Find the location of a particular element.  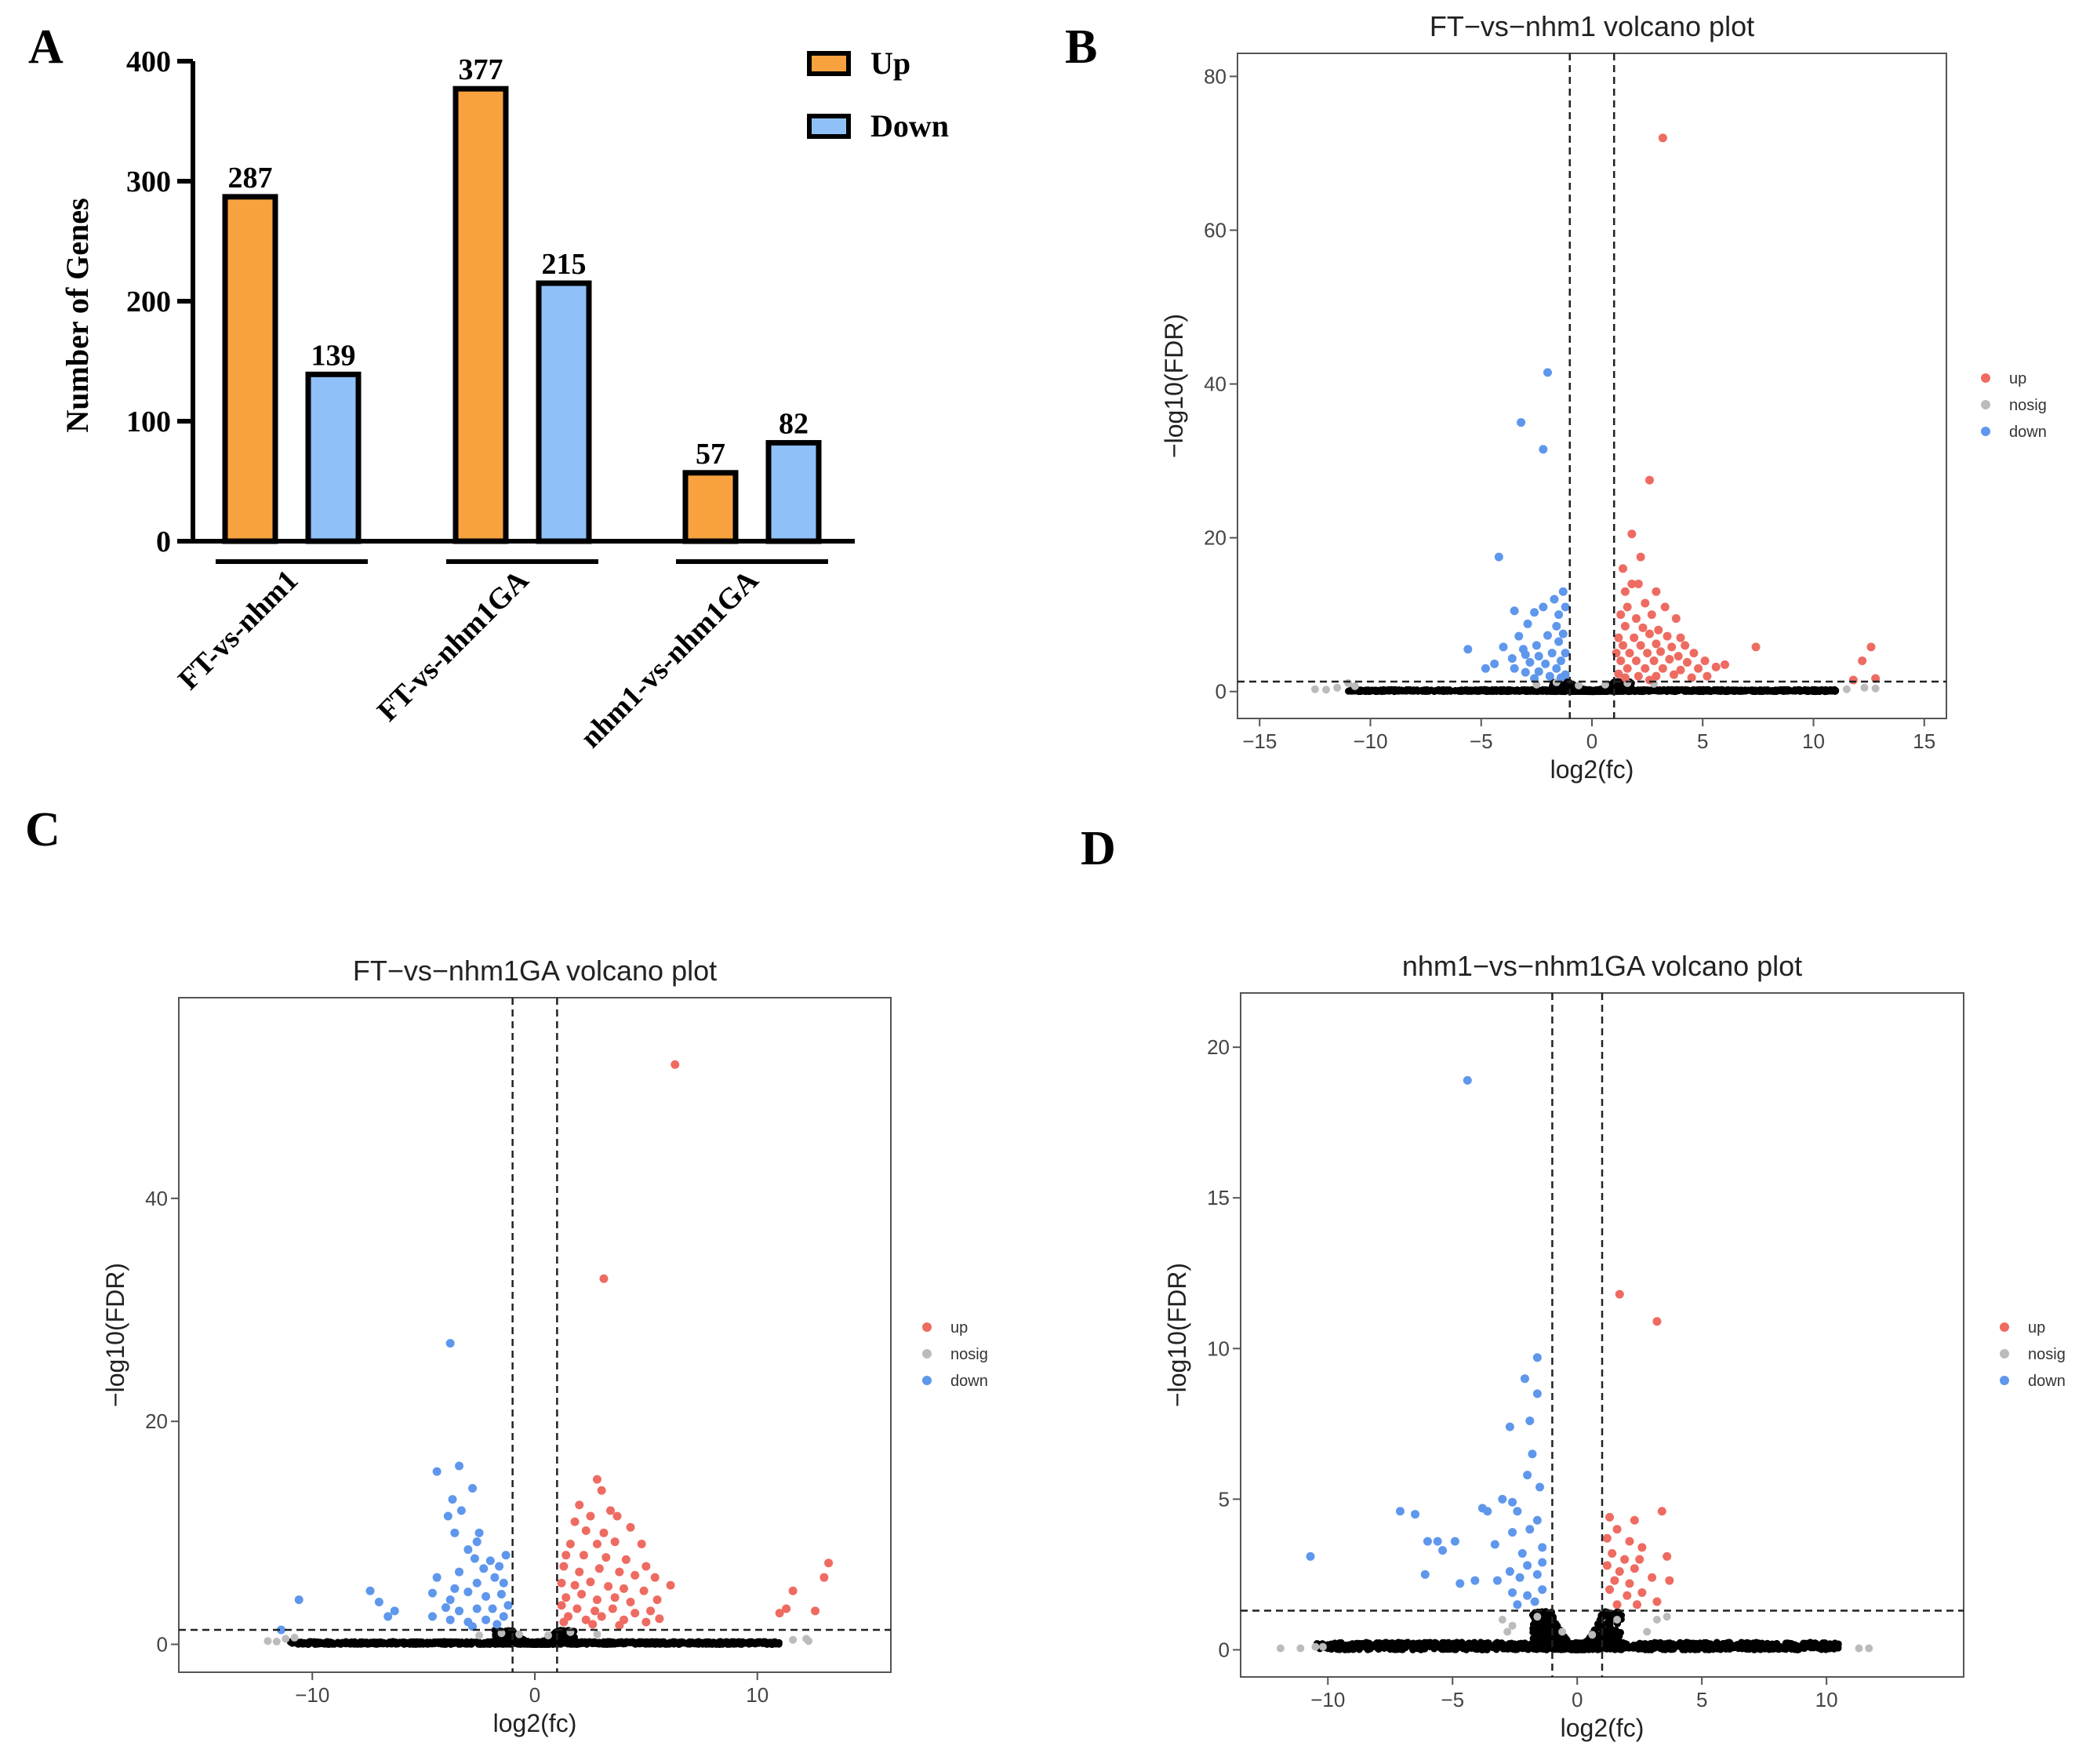

y-tick-label: 0 is located at coordinates (163, 542).